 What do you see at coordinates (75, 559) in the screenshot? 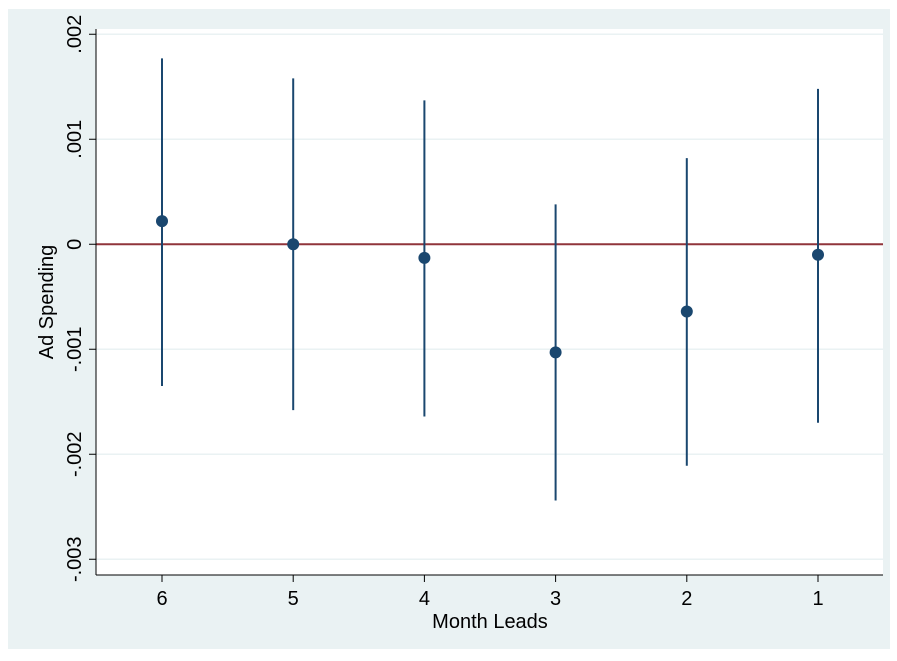
I see `y-tick-label: -.003` at bounding box center [75, 559].